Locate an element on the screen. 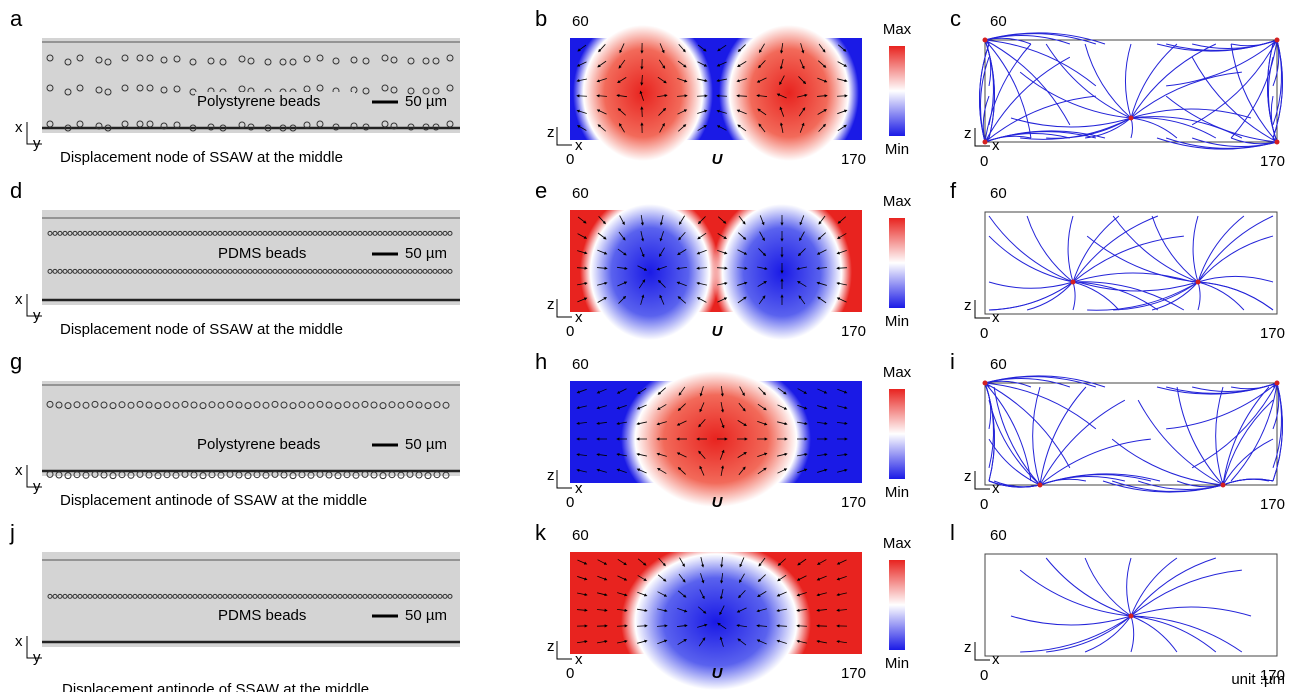 The image size is (1291, 692). axis-y: y is located at coordinates (37, 315).